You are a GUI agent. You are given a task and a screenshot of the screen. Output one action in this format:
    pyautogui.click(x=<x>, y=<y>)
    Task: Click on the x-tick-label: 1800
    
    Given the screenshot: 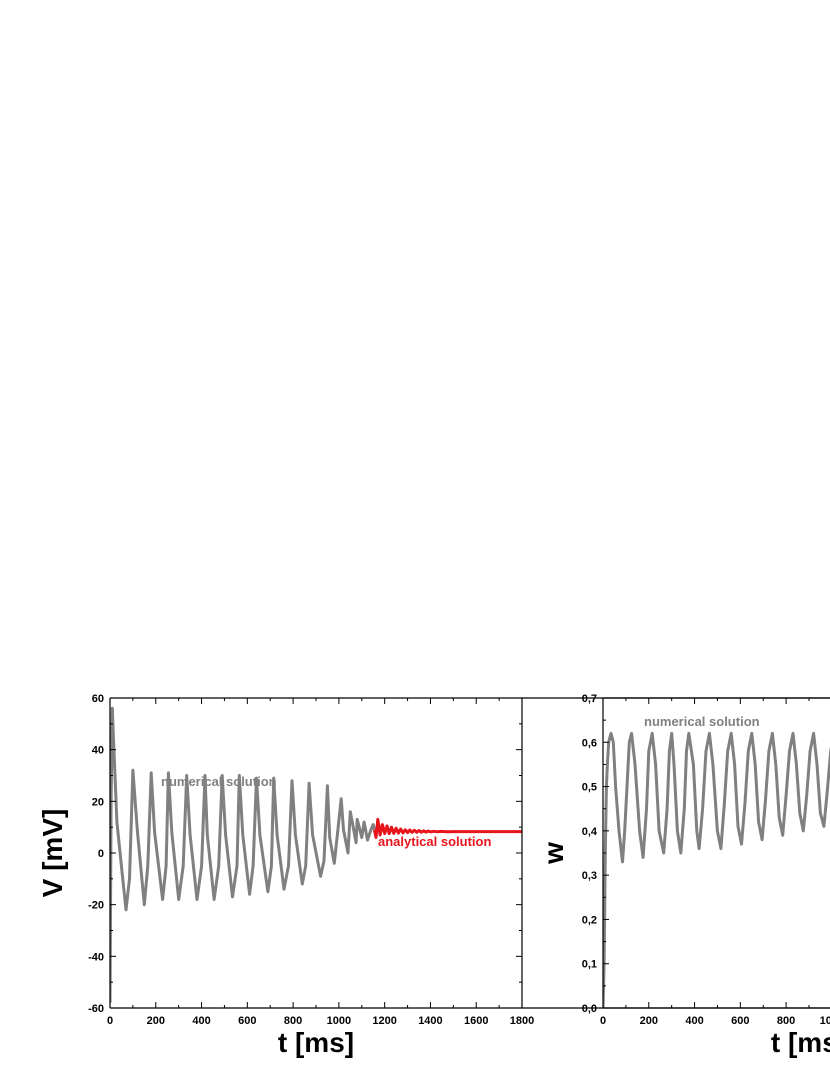 What is the action you would take?
    pyautogui.click(x=522, y=1021)
    